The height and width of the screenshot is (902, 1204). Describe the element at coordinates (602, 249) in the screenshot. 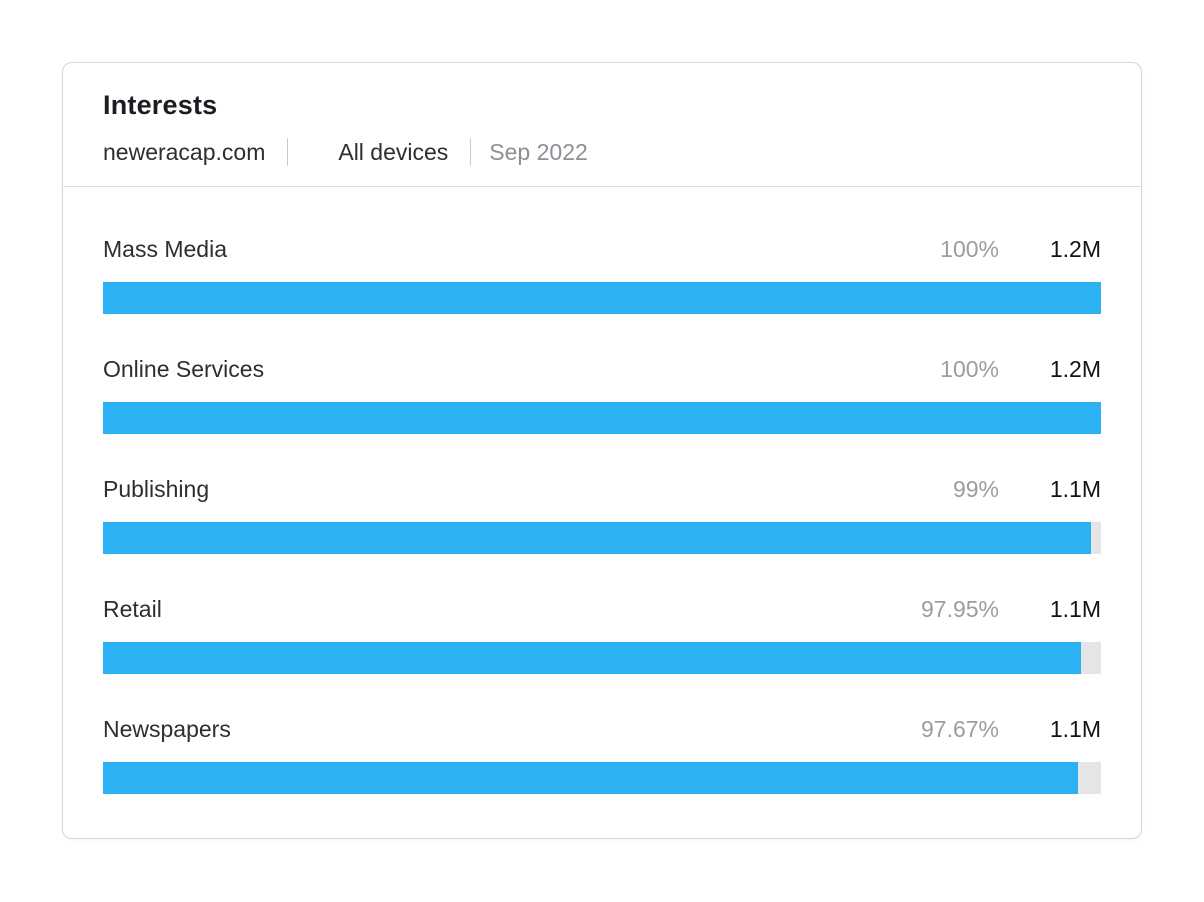

I see `interest-row-header: Mass Media 100% 1.2M` at that location.